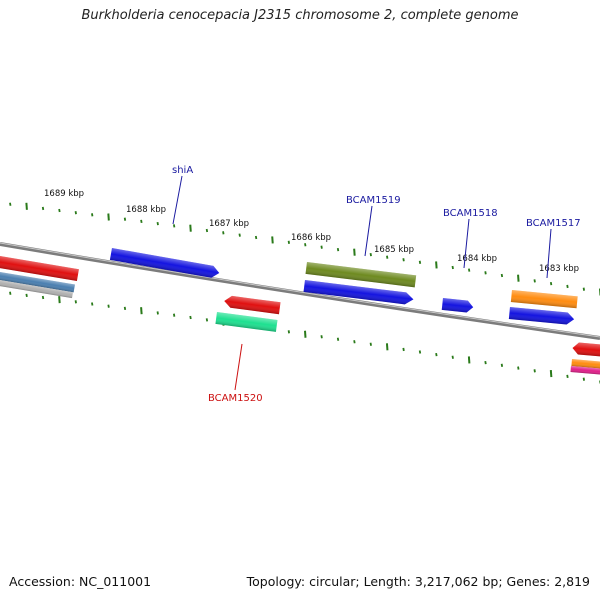 The height and width of the screenshot is (600, 600). I want to click on gene-label-shiA: shiA, so click(182, 170).